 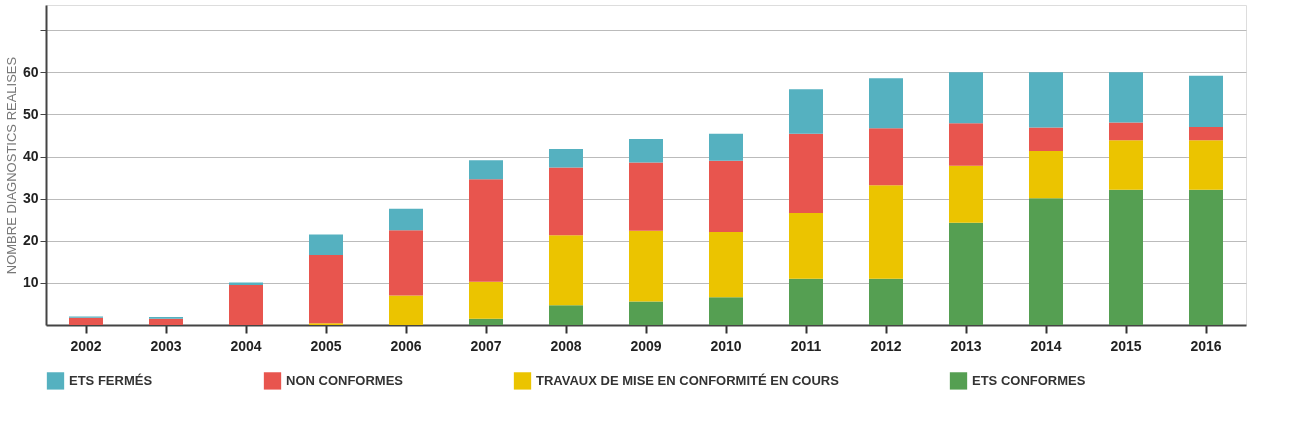 I want to click on x-tick-label: 2004, so click(x=246, y=345).